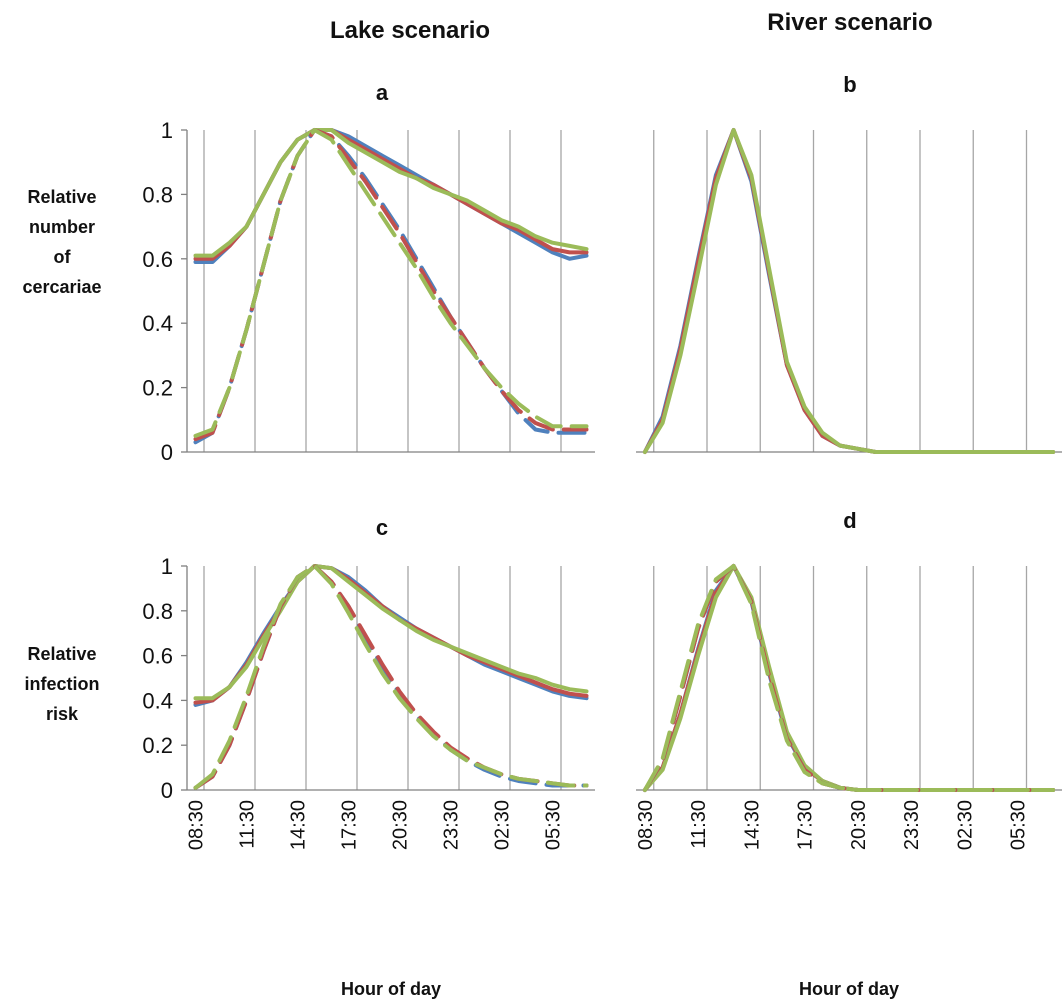 The width and height of the screenshot is (1062, 1004). What do you see at coordinates (382, 527) in the screenshot?
I see `panel-label: c` at bounding box center [382, 527].